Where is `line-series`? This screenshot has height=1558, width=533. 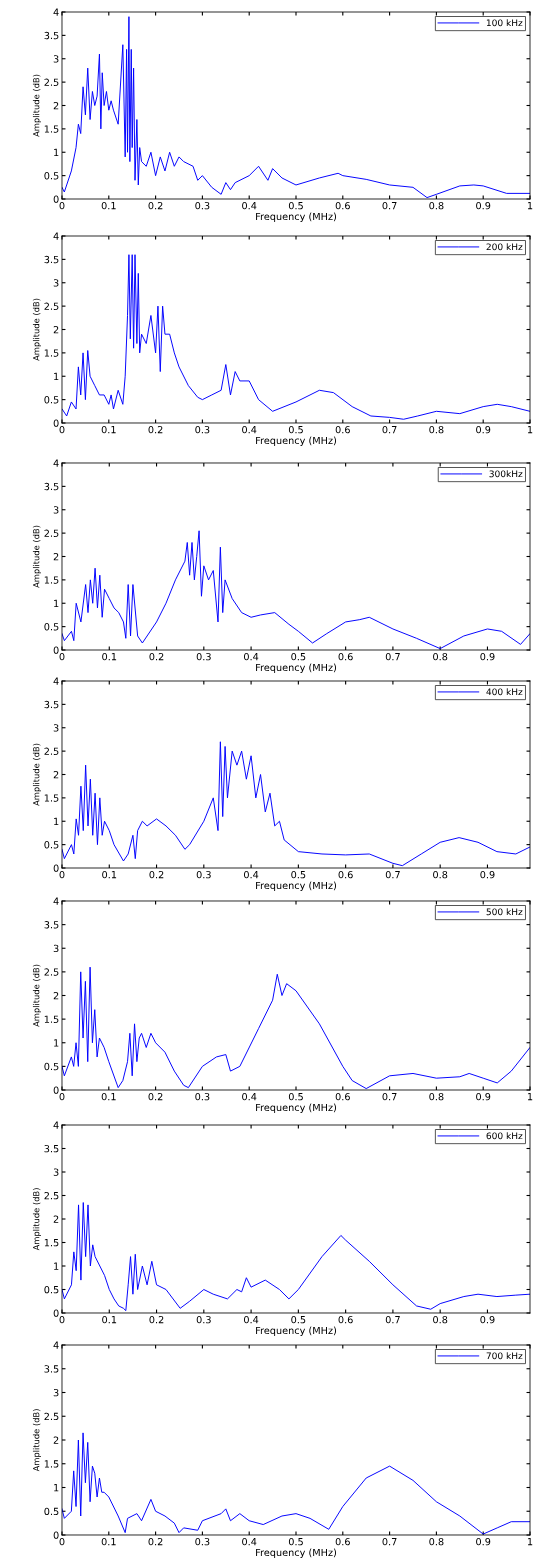
line-series is located at coordinates (296, 337).